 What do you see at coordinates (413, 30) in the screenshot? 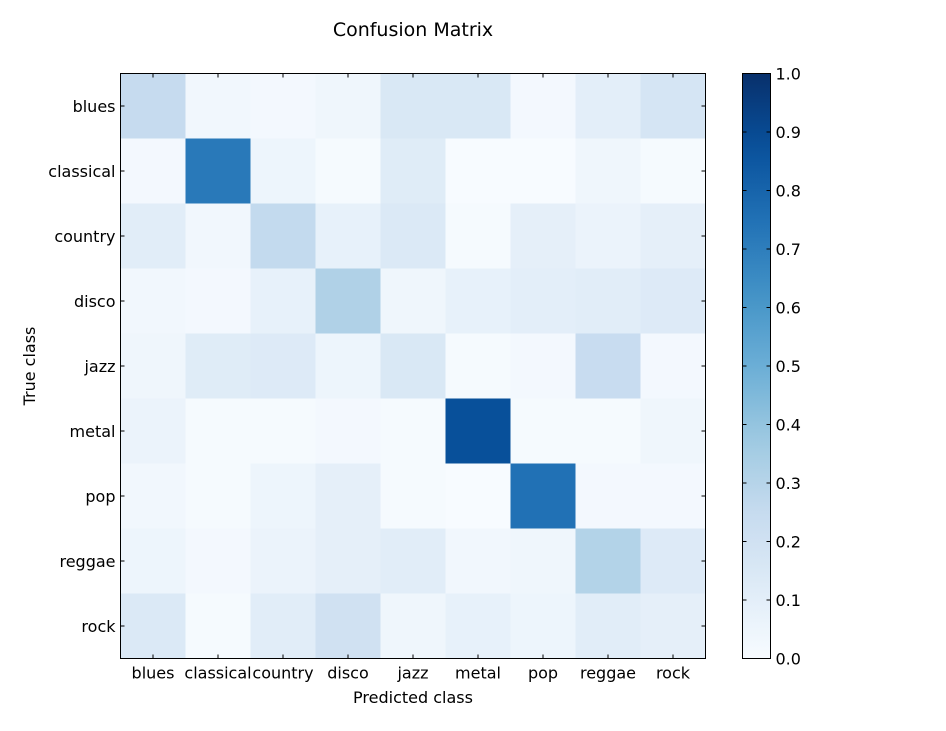
I see `chart-title: Confusion Matrix` at bounding box center [413, 30].